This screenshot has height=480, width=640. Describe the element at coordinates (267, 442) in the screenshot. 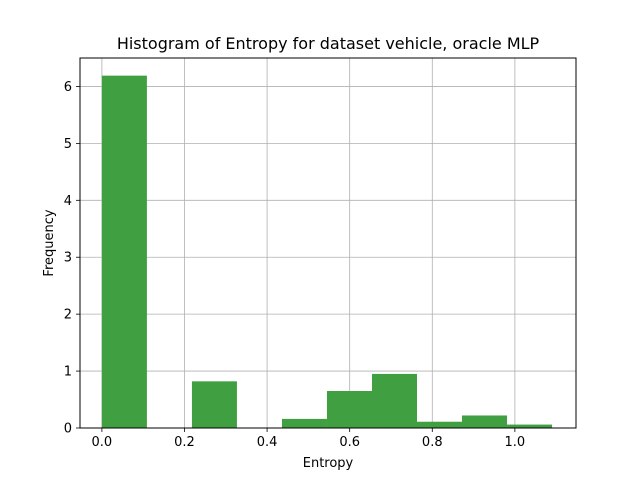

I see `x-tick-label: 0.4` at that location.